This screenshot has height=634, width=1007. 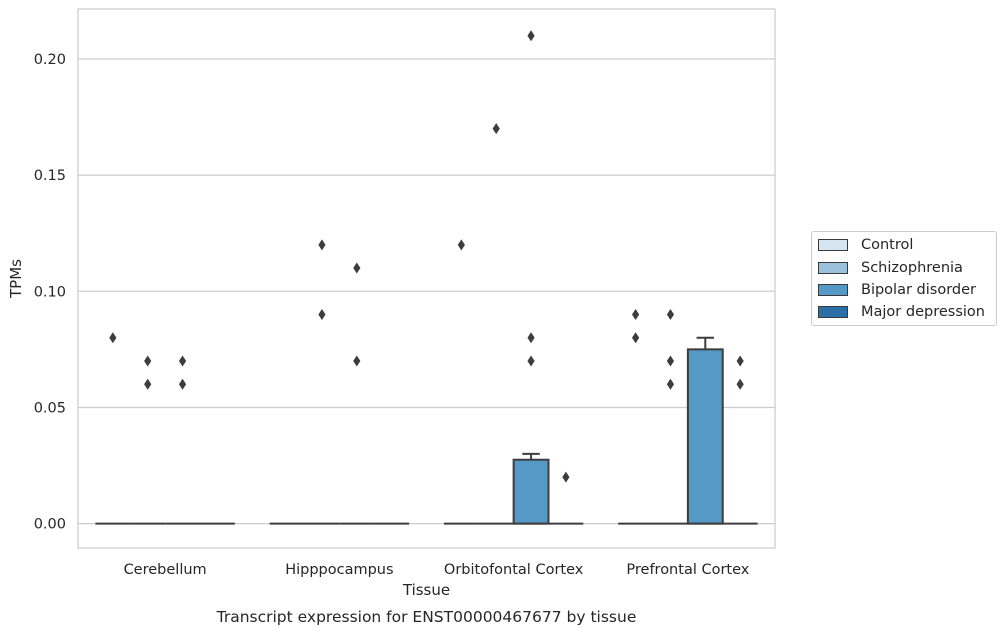 I want to click on y-tick-label: 0.10, so click(x=50, y=292).